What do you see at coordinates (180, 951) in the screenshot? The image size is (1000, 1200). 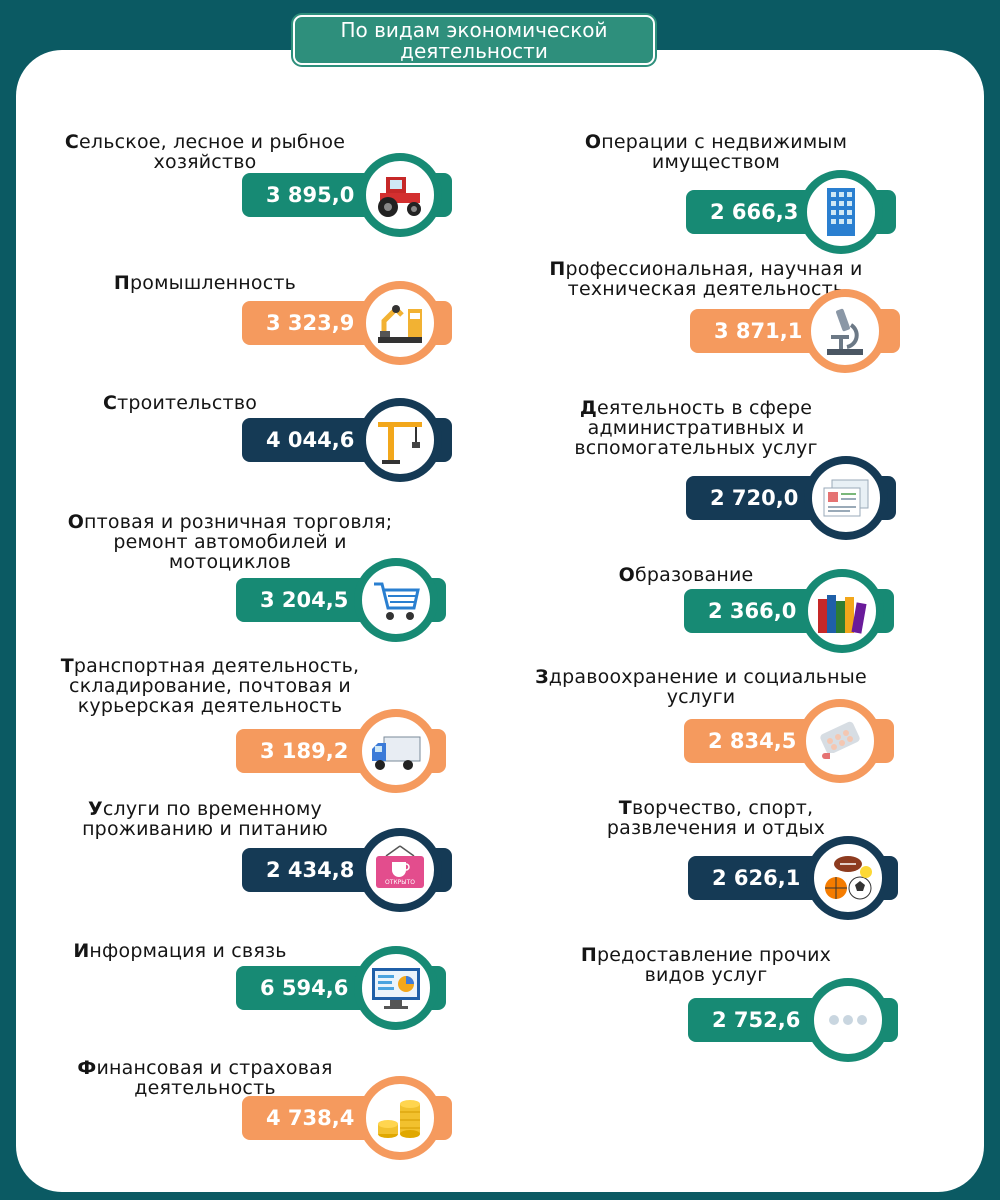 I see `item-label: Информация и связь` at bounding box center [180, 951].